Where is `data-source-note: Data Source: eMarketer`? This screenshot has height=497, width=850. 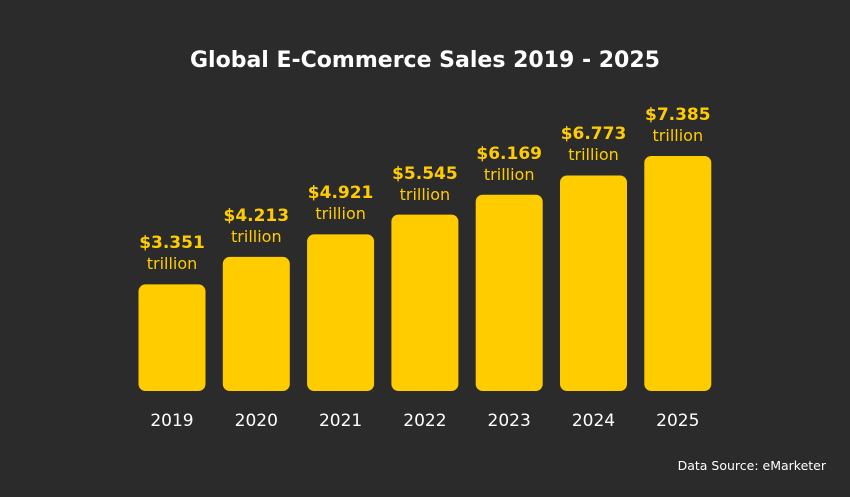
data-source-note: Data Source: eMarketer is located at coordinates (751, 465).